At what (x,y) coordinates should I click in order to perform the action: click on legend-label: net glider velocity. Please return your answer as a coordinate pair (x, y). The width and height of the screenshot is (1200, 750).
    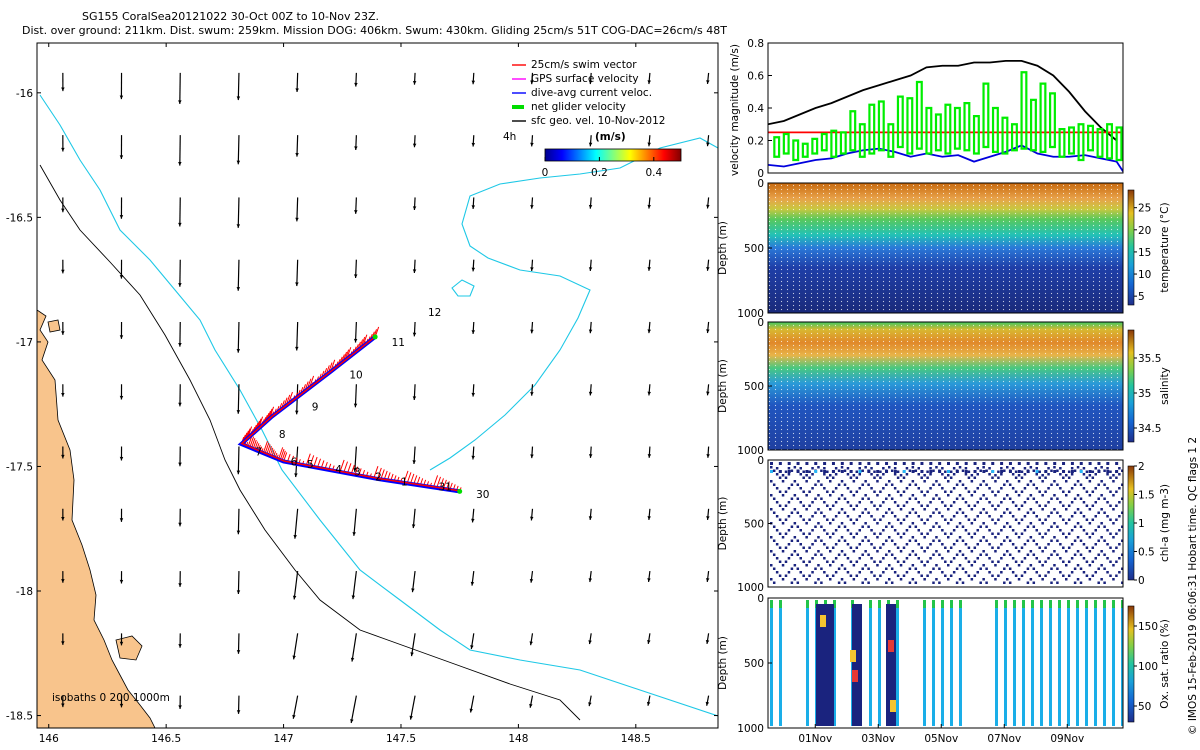
    Looking at the image, I should click on (578, 107).